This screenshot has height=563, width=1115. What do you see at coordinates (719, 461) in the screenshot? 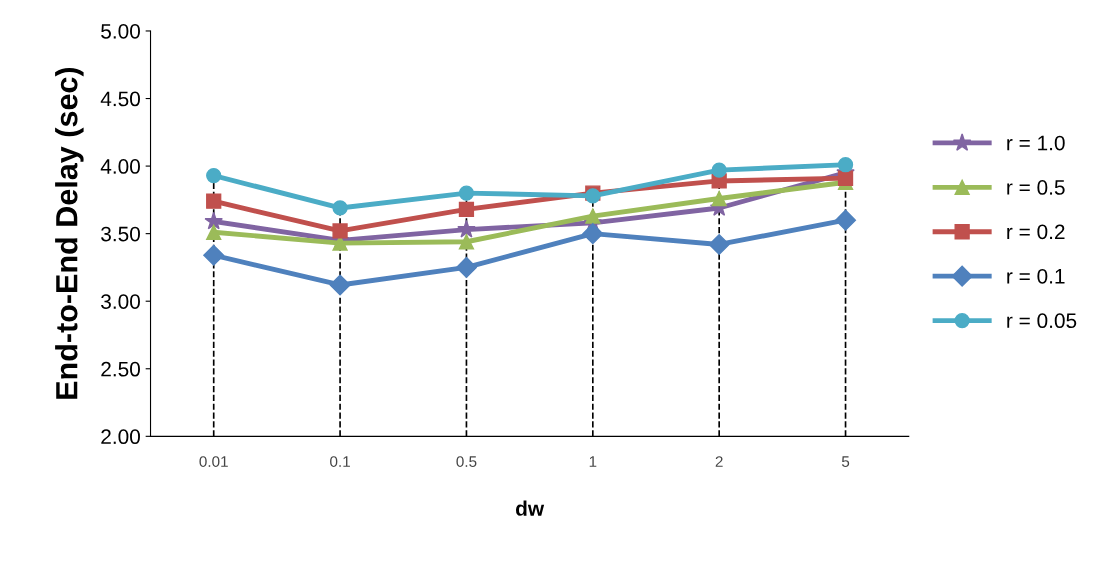
I see `x-tick-label: 2` at bounding box center [719, 461].